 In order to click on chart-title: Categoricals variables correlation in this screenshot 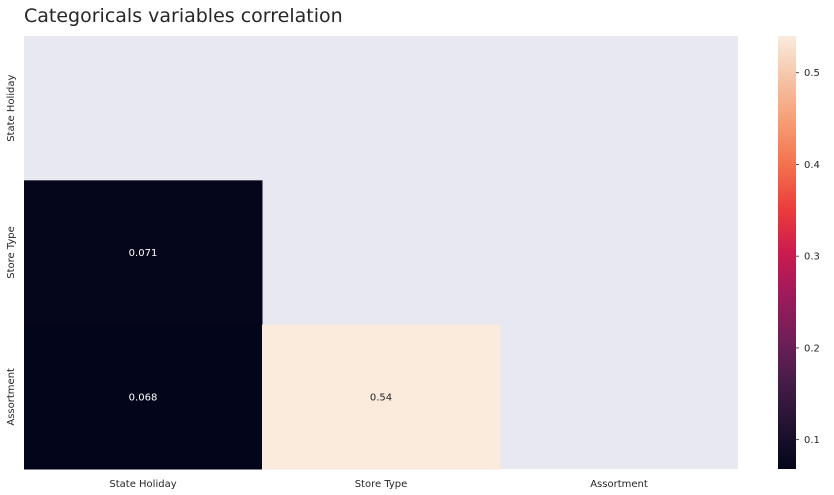, I will do `click(183, 16)`.